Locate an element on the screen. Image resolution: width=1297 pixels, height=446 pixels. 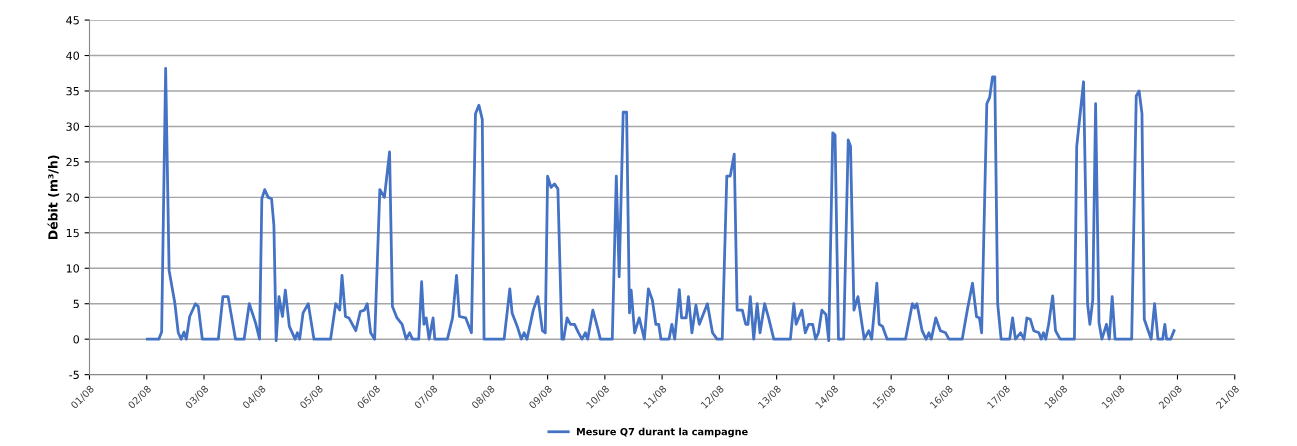
y-tick-label: -5 is located at coordinates (74, 375).